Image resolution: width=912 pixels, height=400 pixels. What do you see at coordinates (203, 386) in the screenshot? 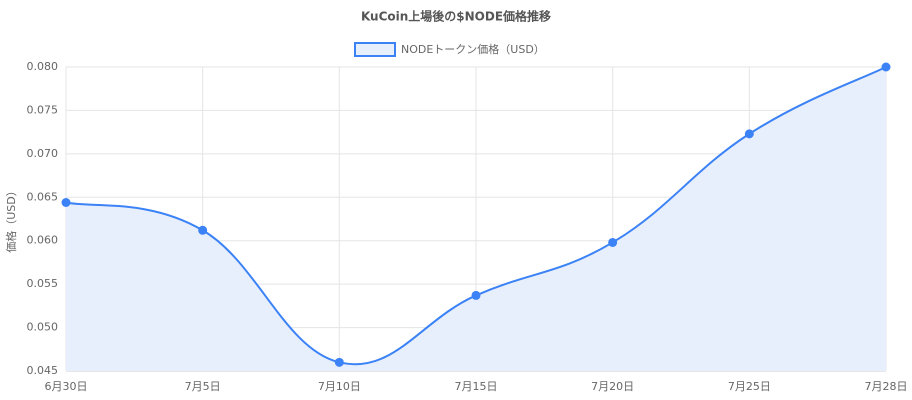
I see `x-tick-label: 7月5日` at bounding box center [203, 386].